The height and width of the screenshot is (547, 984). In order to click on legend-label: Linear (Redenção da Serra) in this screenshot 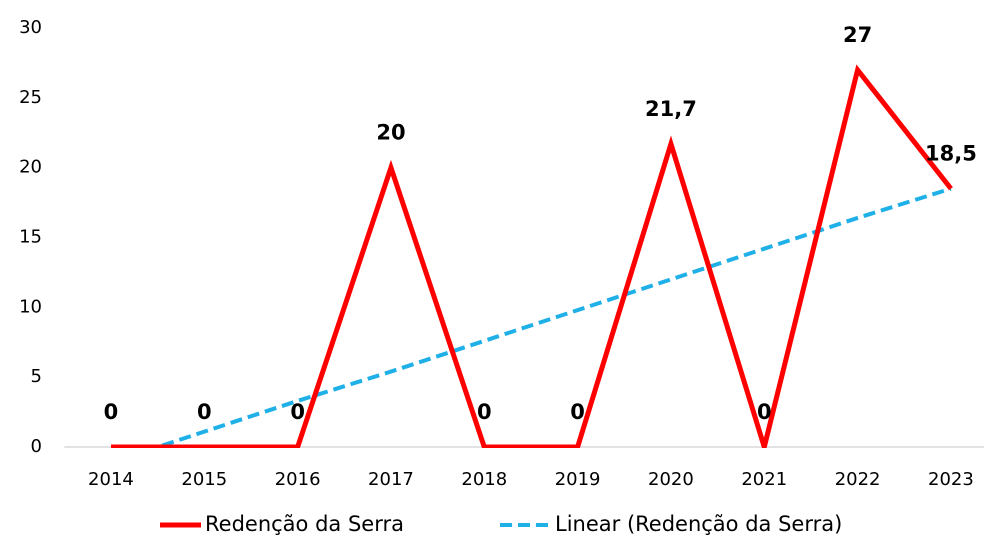, I will do `click(698, 524)`.